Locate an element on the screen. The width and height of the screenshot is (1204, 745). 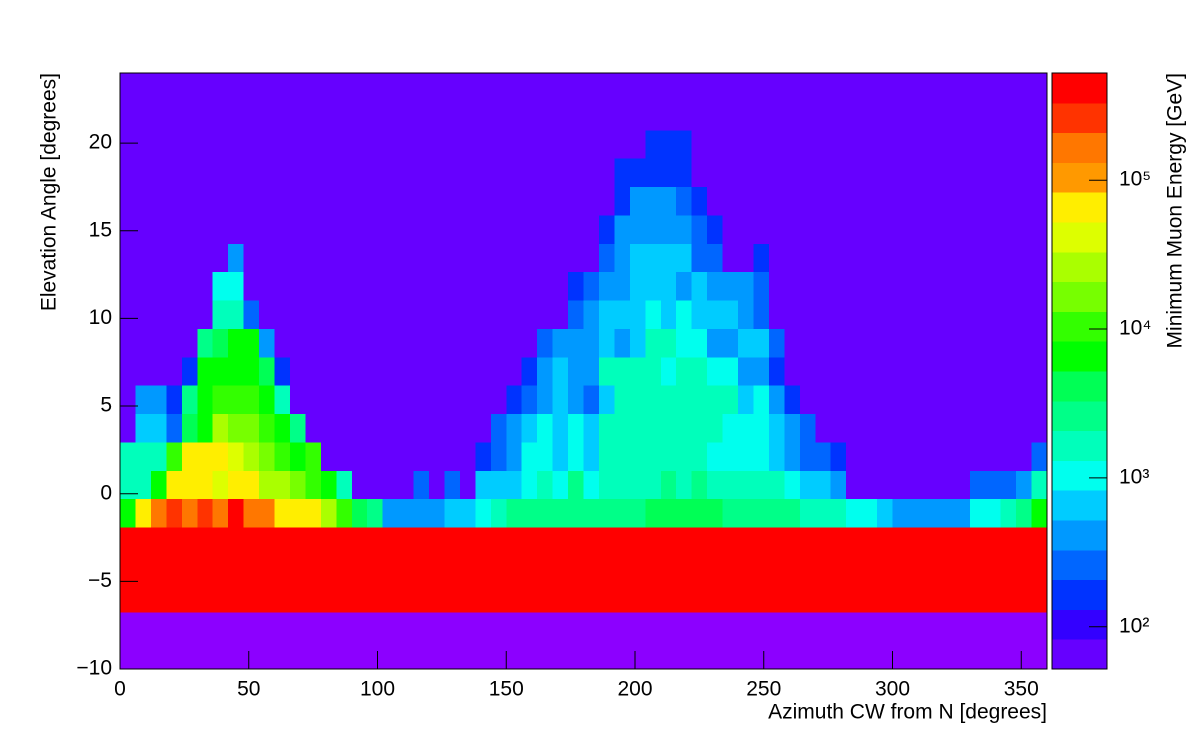
colorbar-tick-label: 10² is located at coordinates (1134, 625).